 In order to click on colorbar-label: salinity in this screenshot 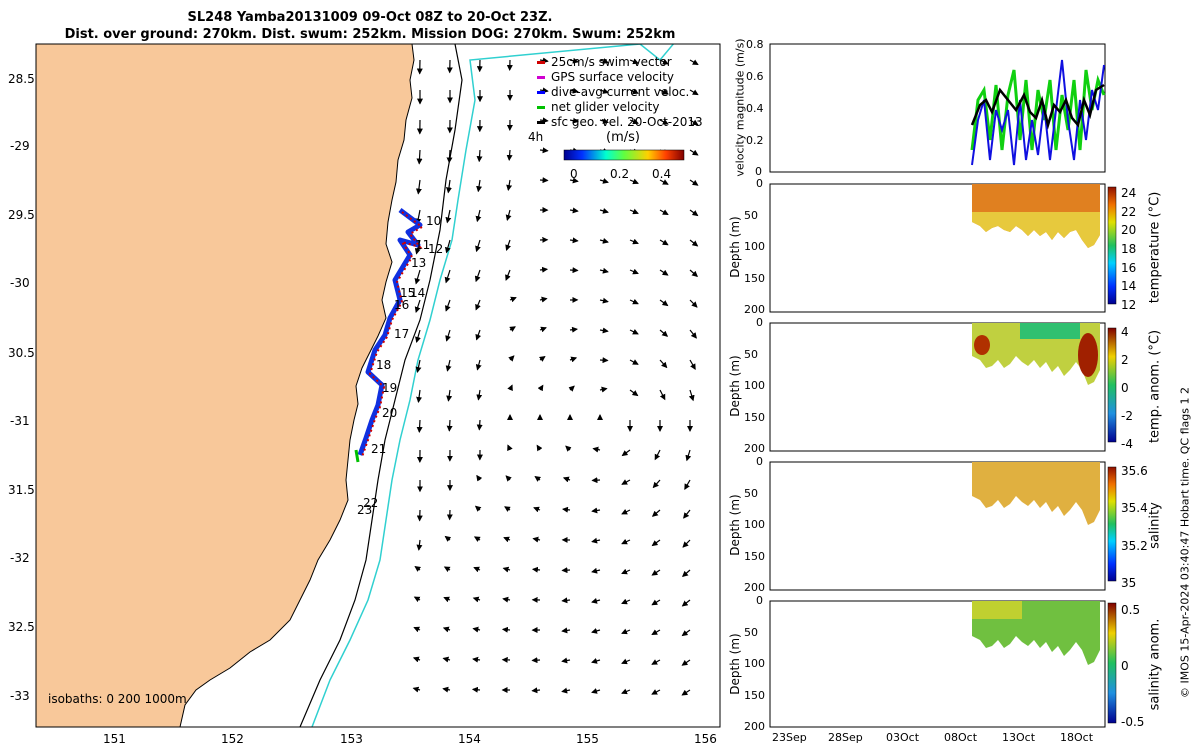, I will do `click(1155, 525)`.